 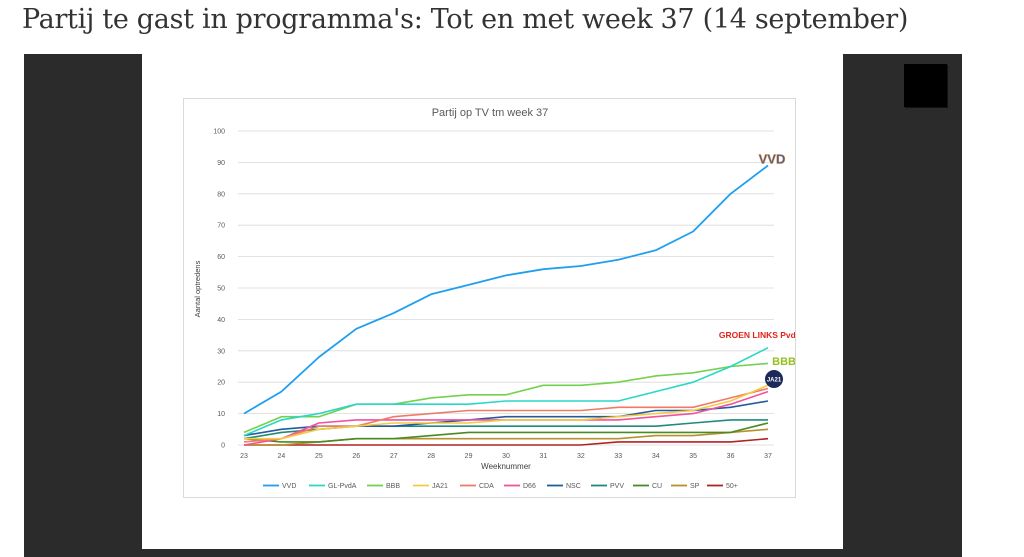 I want to click on y-tick-label: 10, so click(x=221, y=414).